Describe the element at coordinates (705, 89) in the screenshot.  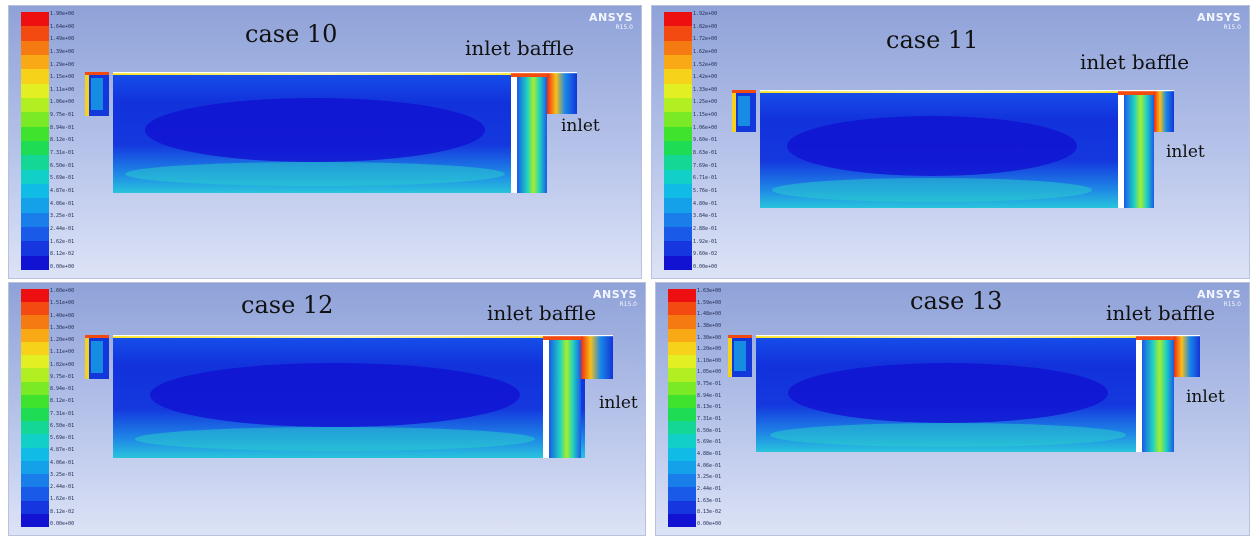
I see `legend-tick-label: 1.33e+00` at that location.